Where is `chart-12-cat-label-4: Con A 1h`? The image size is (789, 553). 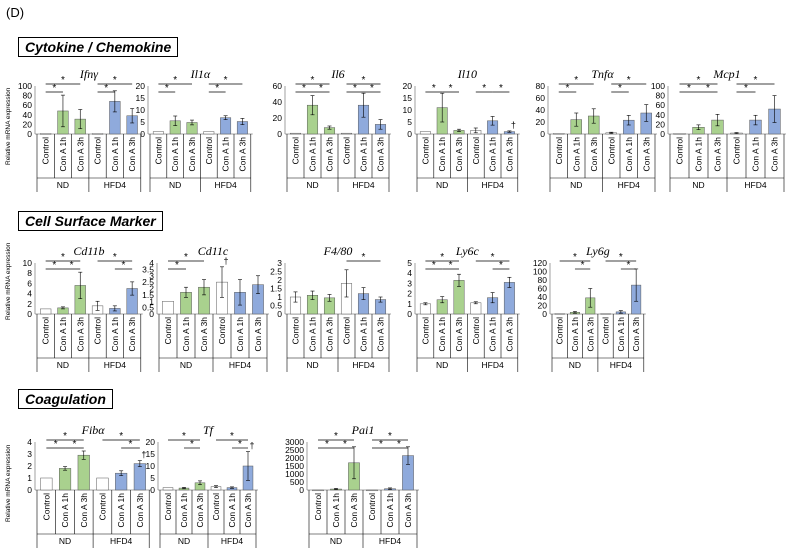
chart-12-cat-label-4: Con A 1h is located at coordinates (121, 510).